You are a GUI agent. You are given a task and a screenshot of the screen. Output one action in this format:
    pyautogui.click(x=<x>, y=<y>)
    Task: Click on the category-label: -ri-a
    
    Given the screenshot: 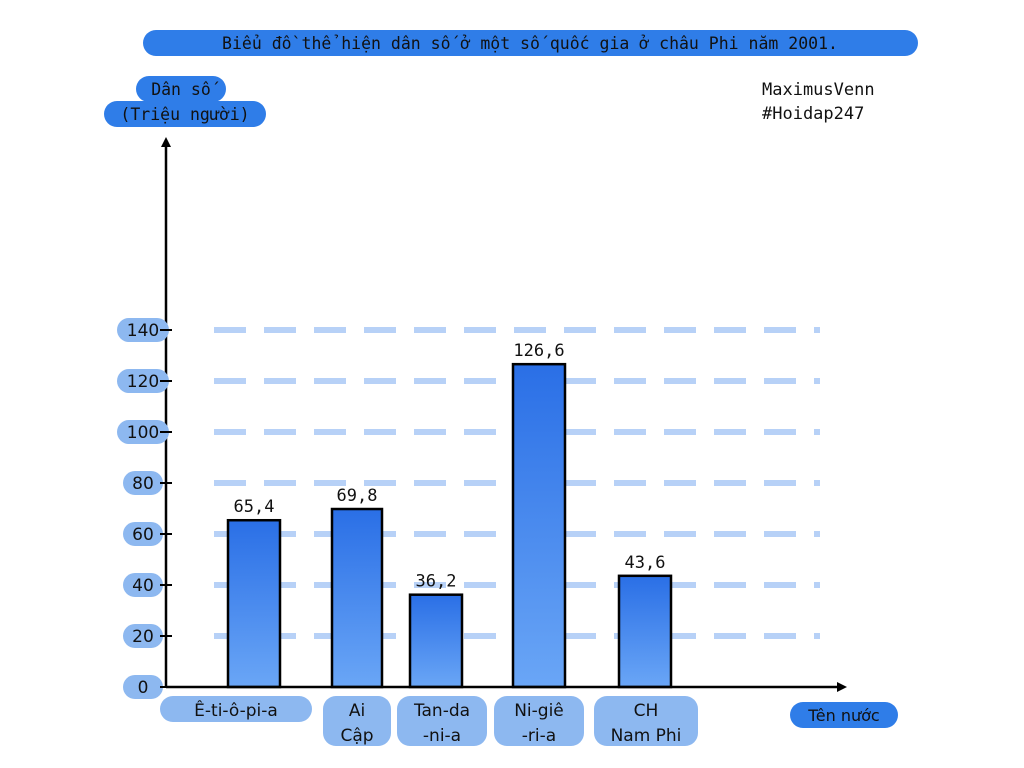 What is the action you would take?
    pyautogui.click(x=539, y=736)
    